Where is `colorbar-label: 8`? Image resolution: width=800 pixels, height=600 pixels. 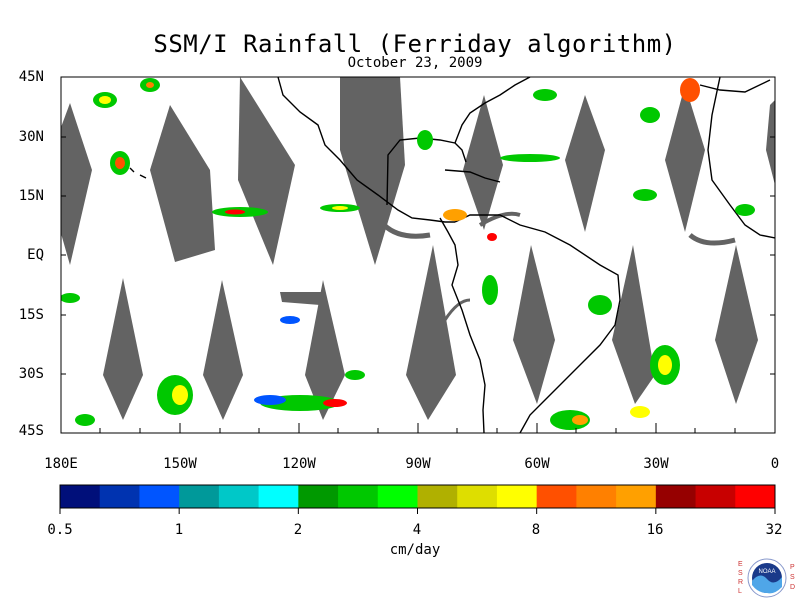 colorbar-label: 8 is located at coordinates (536, 530).